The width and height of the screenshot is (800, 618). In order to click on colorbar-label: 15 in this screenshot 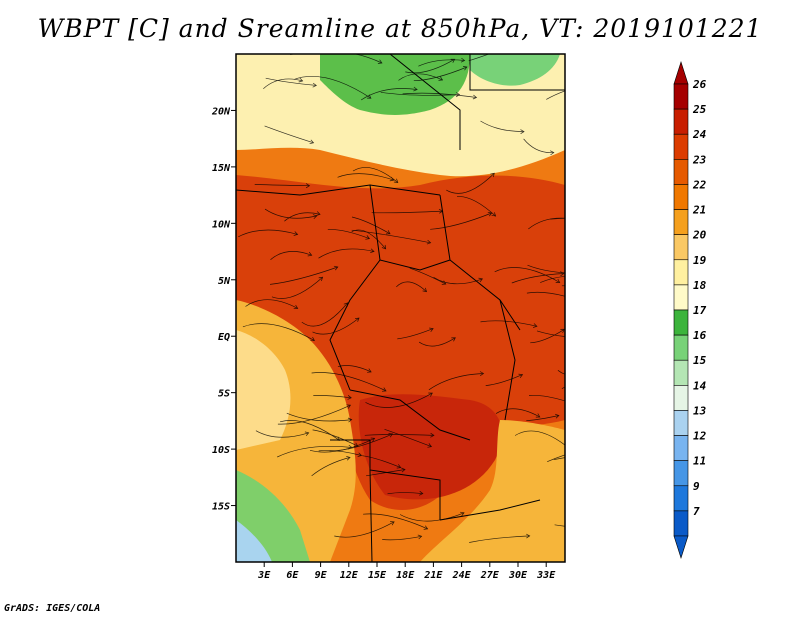, I will do `click(700, 360)`.